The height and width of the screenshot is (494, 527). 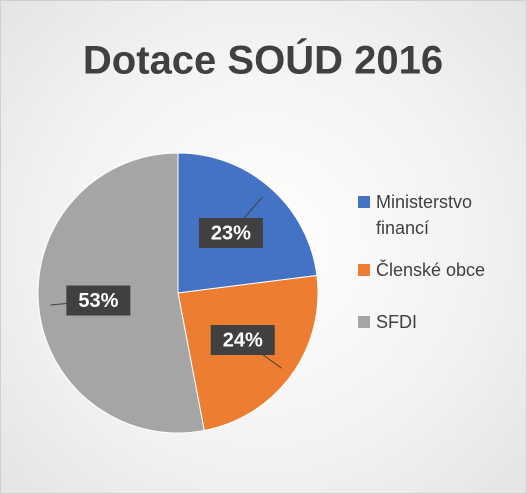 I want to click on data-label: 24%, so click(x=243, y=340).